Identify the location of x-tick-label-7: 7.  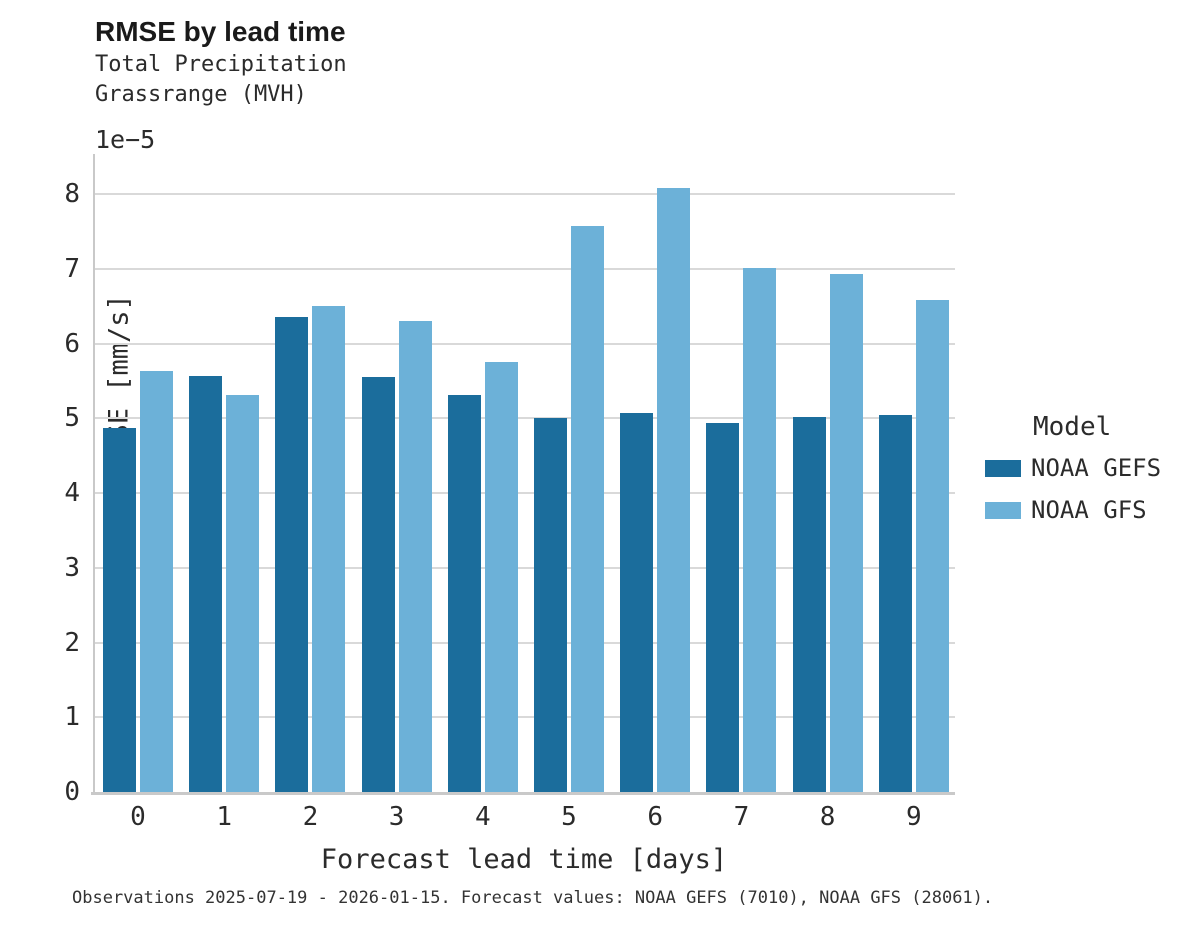
(741, 817).